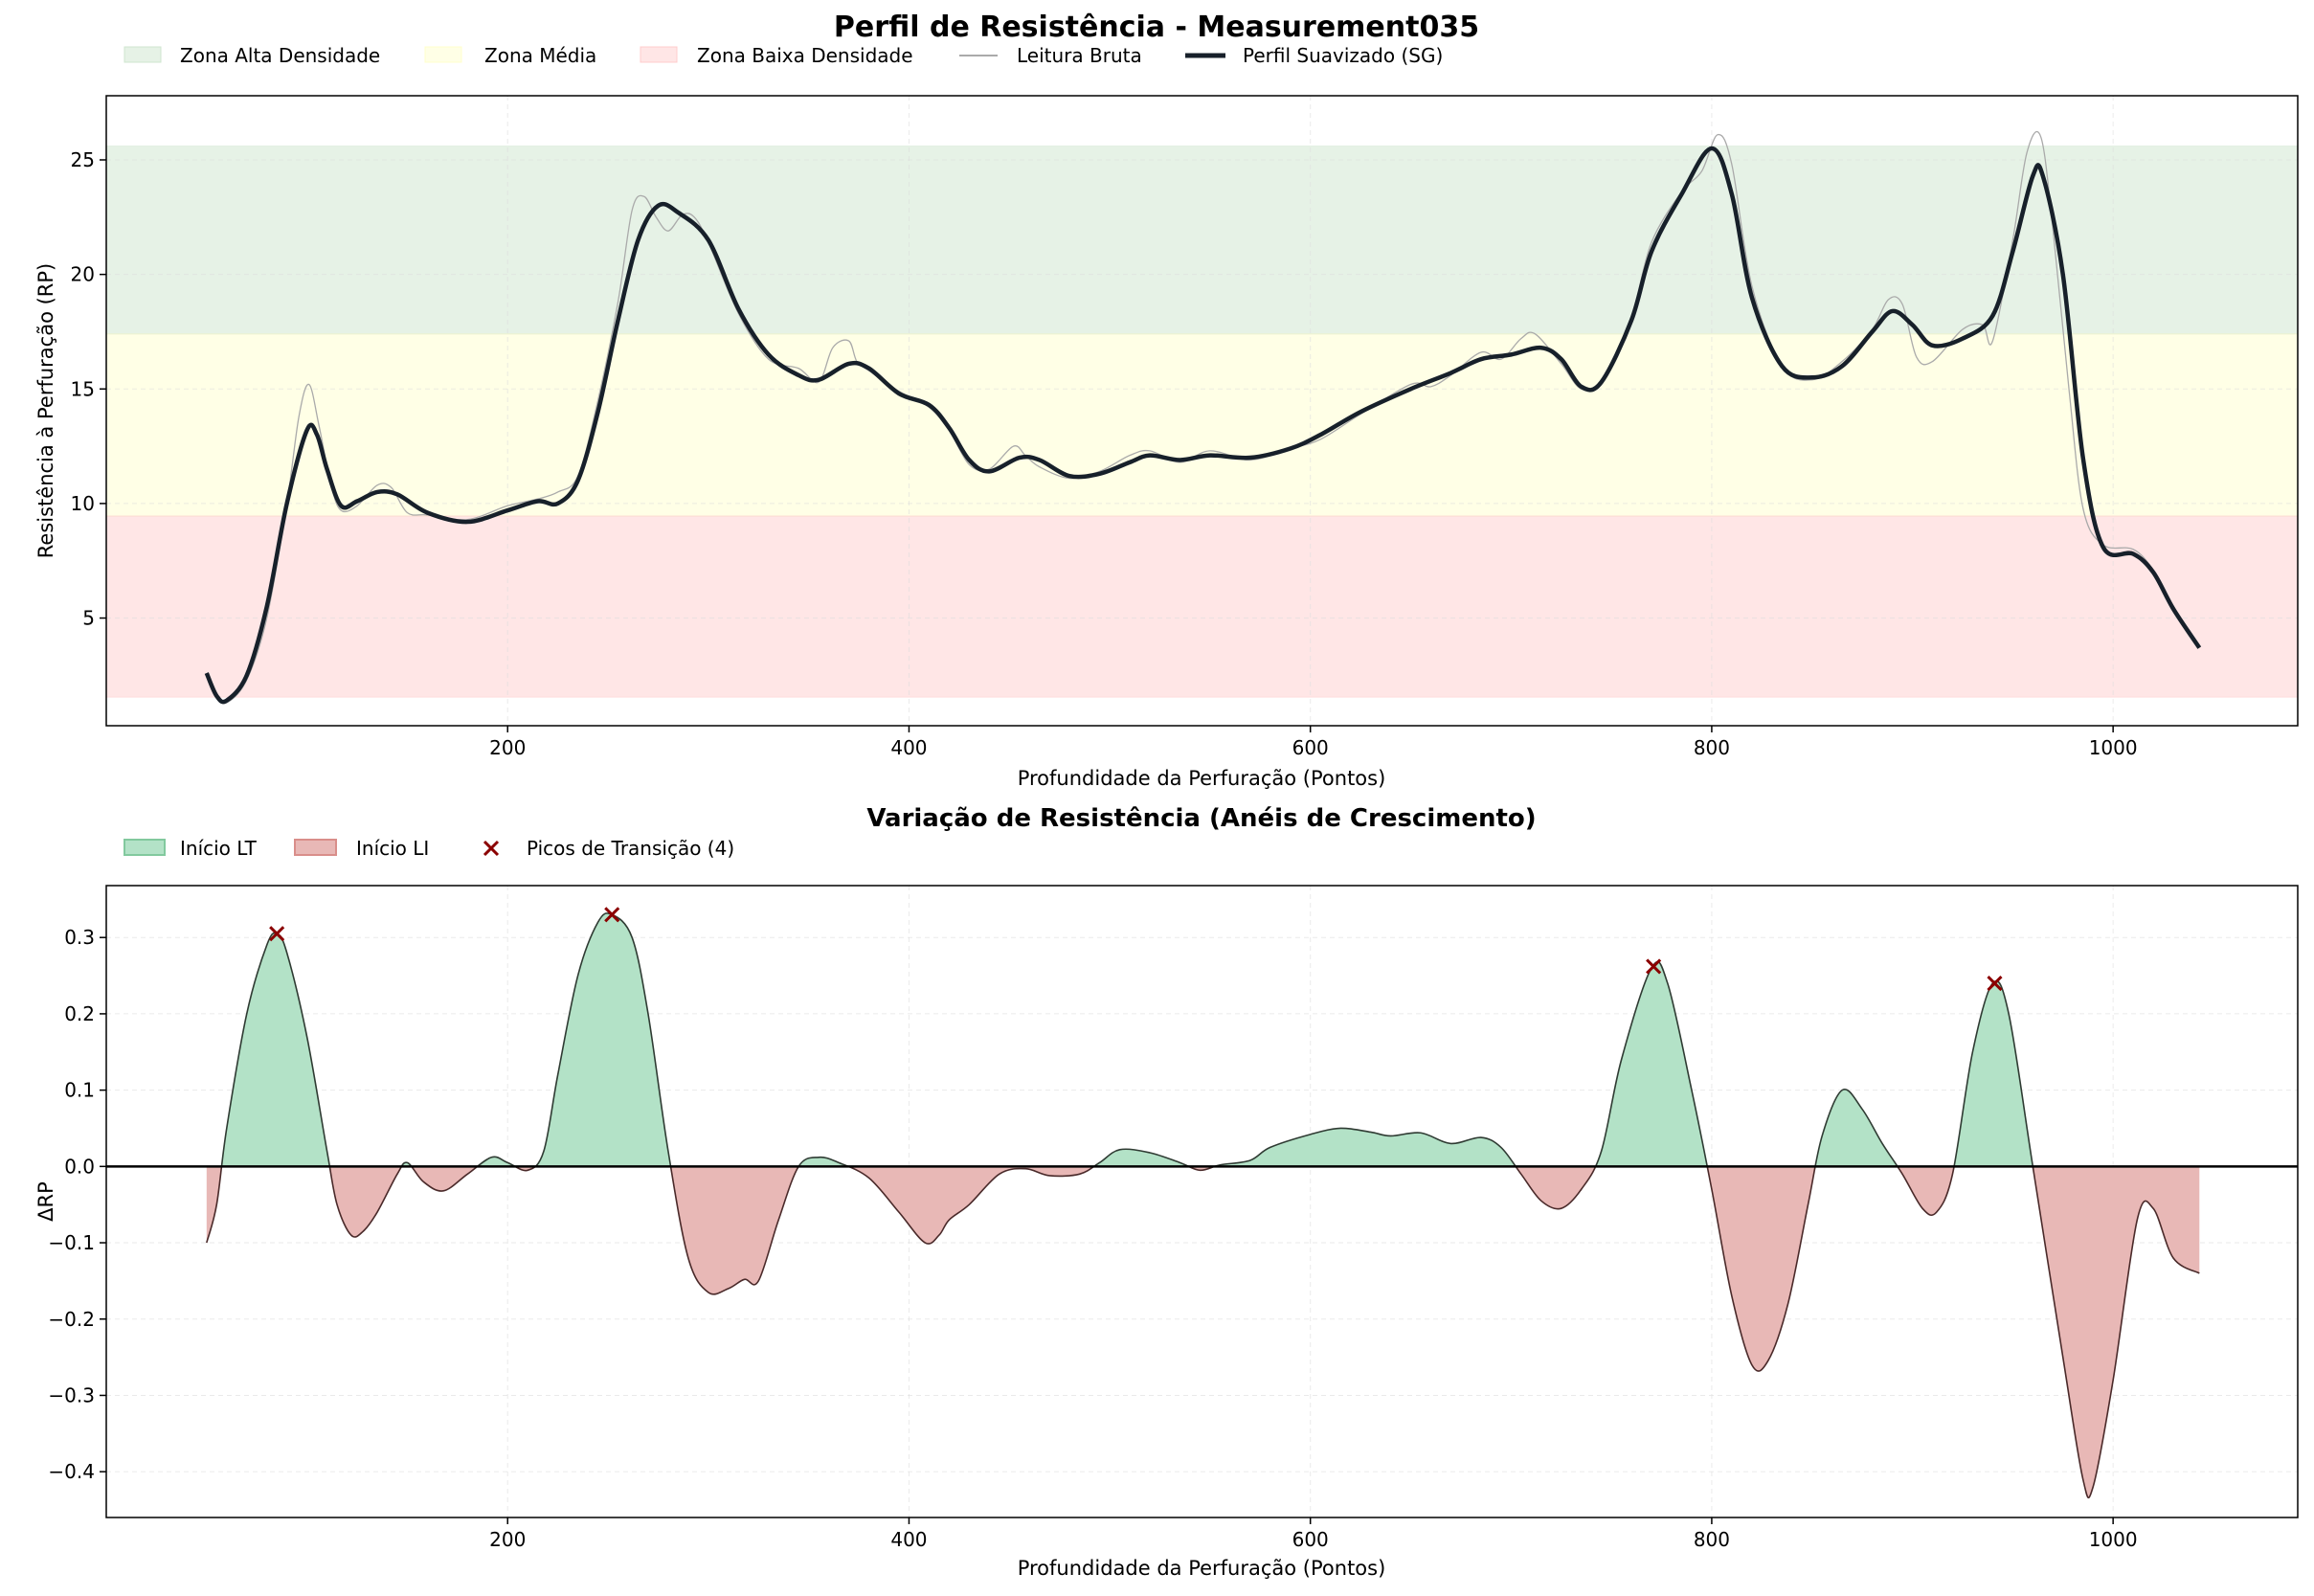 This screenshot has height=1596, width=2314. What do you see at coordinates (83, 503) in the screenshot?
I see `y-tick-label: 10` at bounding box center [83, 503].